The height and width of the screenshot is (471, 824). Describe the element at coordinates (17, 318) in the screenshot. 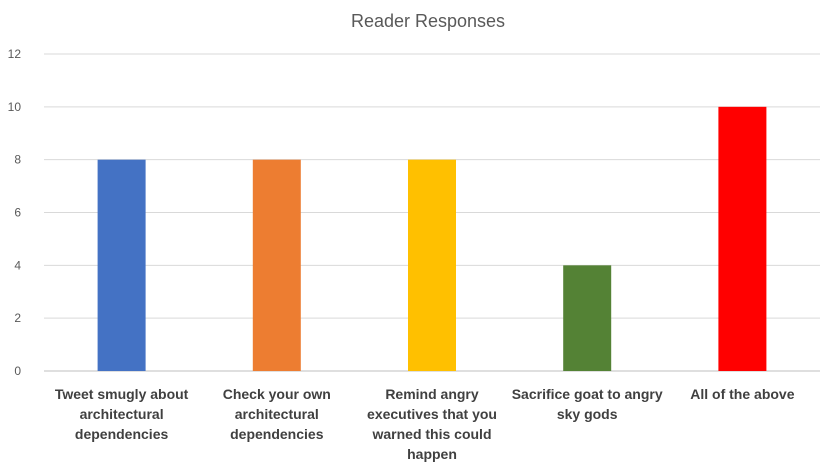

I see `y-tick-label: 2` at that location.